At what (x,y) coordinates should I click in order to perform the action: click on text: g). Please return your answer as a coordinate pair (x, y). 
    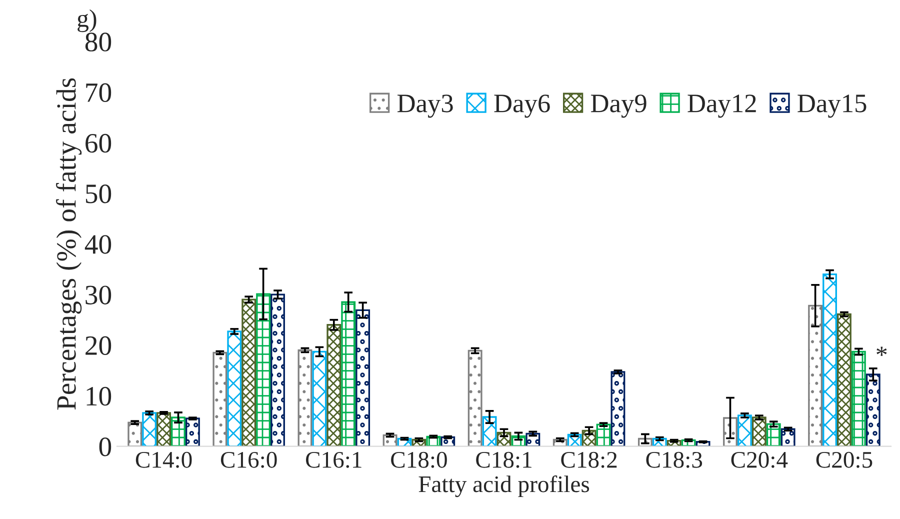
    Looking at the image, I should click on (87, 20).